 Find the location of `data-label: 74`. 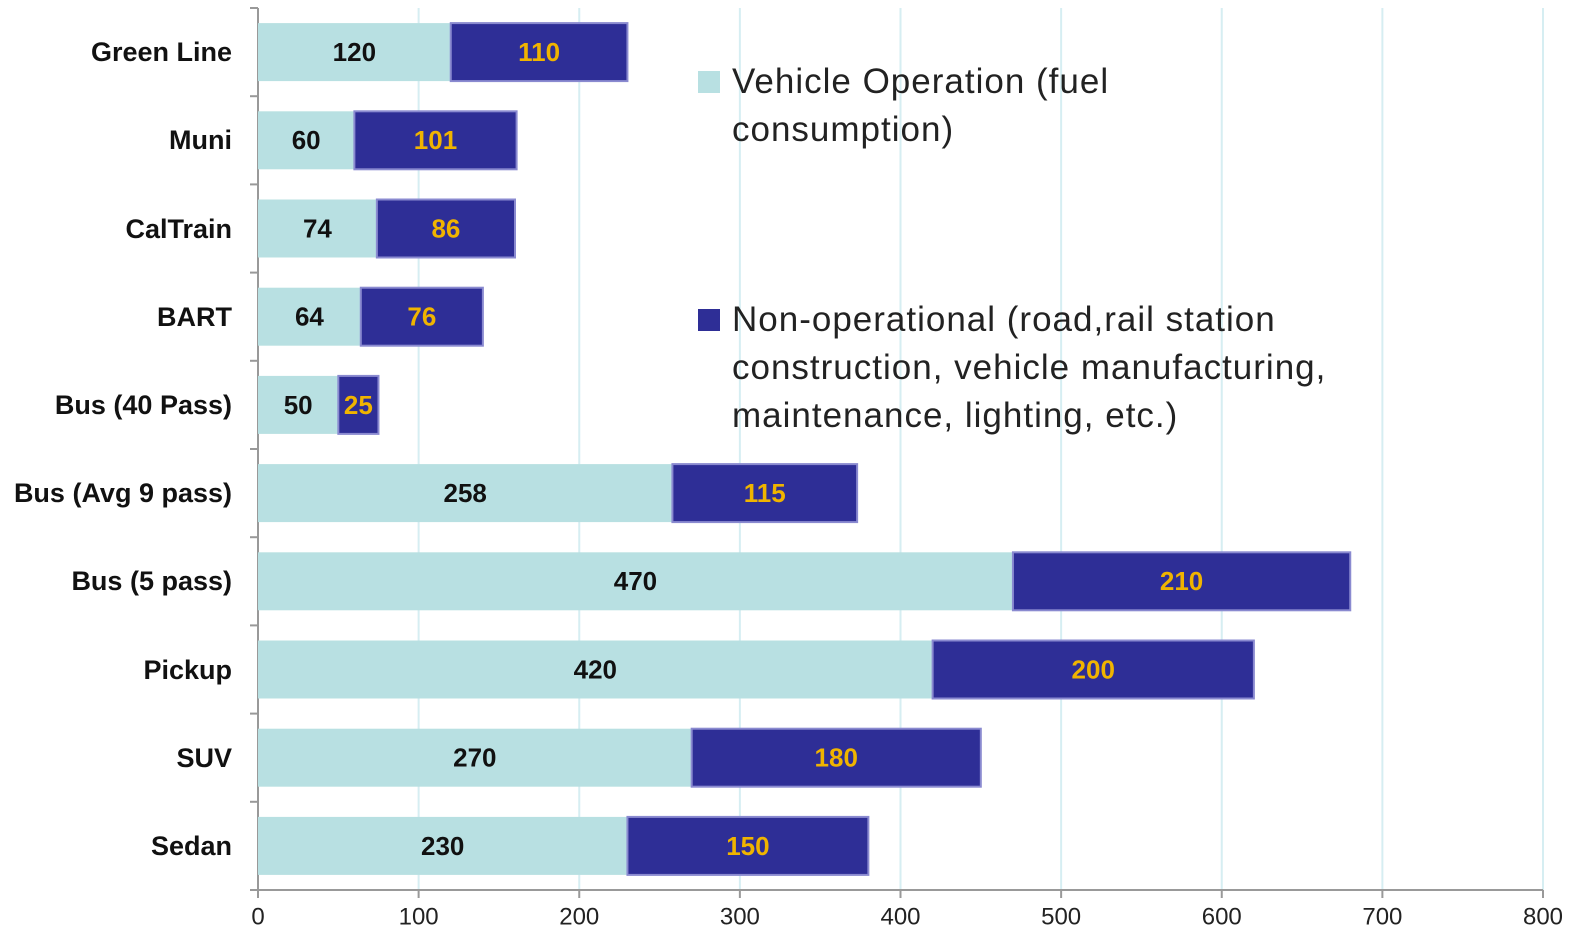

data-label: 74 is located at coordinates (317, 228).